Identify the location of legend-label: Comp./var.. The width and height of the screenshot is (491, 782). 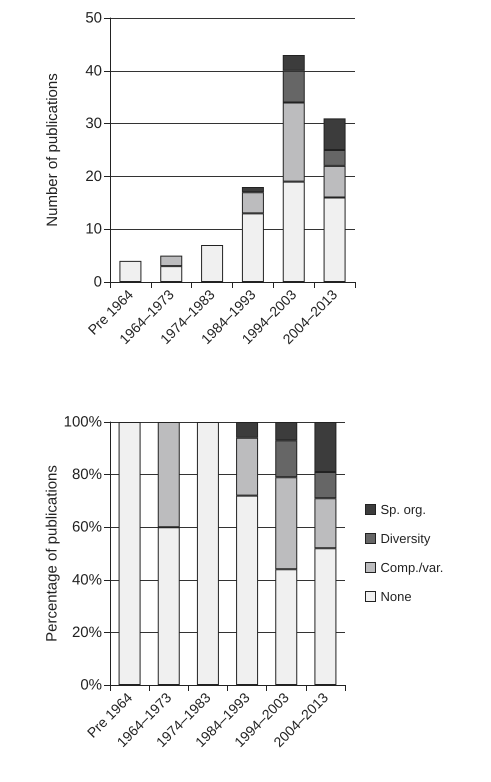
(412, 567).